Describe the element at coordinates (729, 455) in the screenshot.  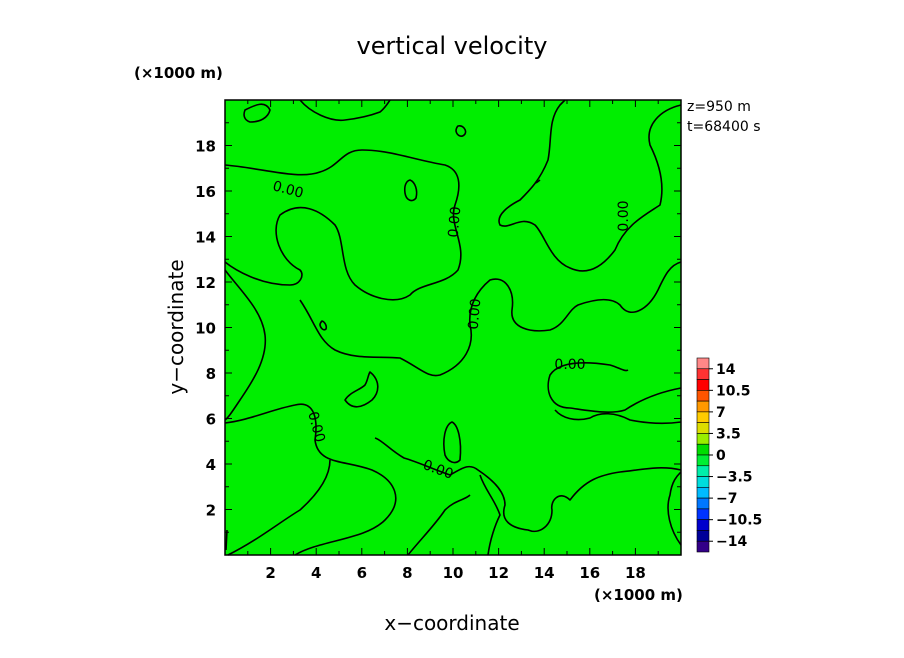
I see `colorbar: 14 10.5 7 3.5 0 −3.5 −7 −10.5 −14` at that location.